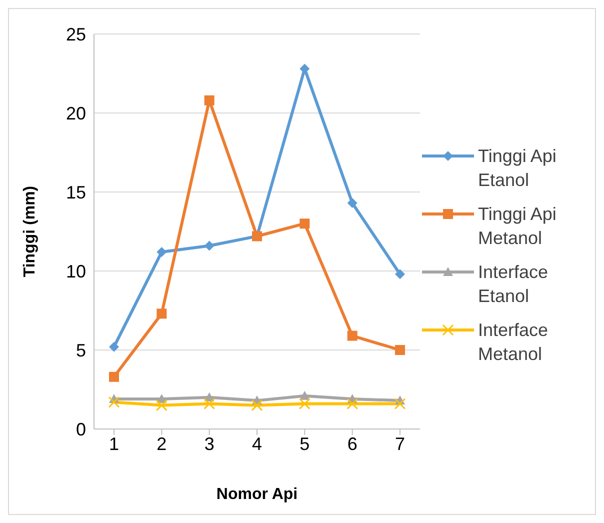  I want to click on x-axis-title: Nomor Api, so click(257, 494).